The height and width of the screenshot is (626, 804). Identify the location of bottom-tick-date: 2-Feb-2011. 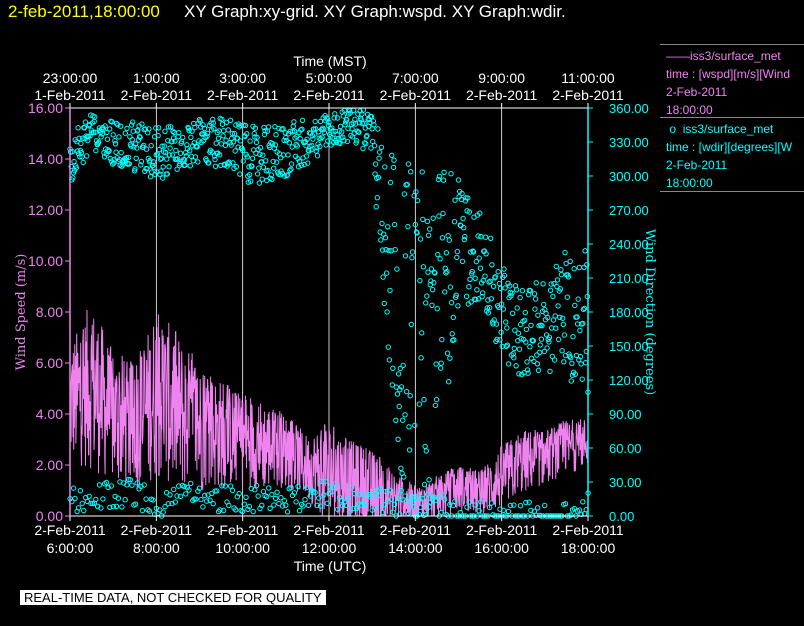
(588, 530).